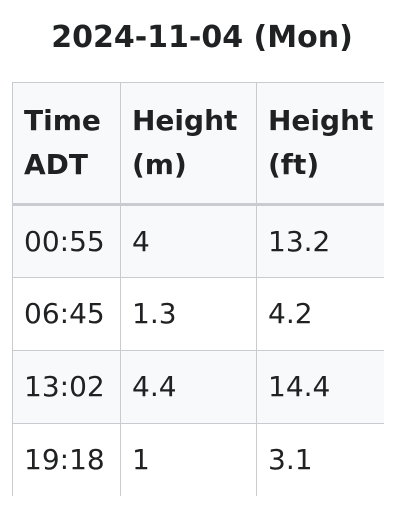 The image size is (408, 508). Describe the element at coordinates (56, 164) in the screenshot. I see `column-header-time-unit: ADT` at that location.